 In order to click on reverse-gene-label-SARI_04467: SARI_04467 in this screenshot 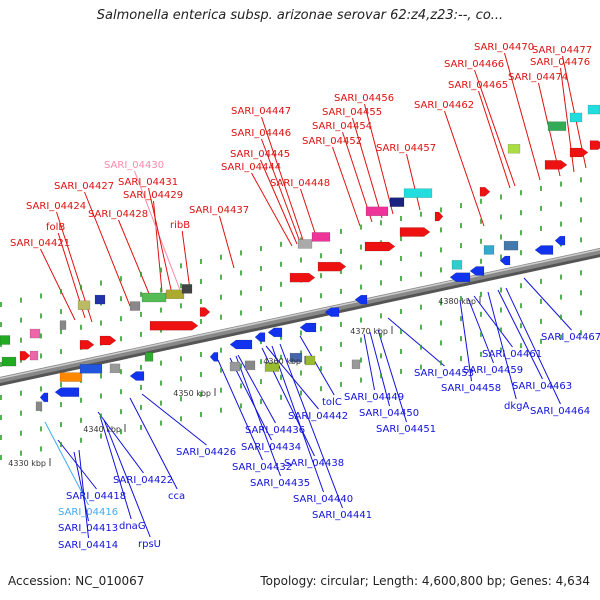, I will do `click(570, 337)`.